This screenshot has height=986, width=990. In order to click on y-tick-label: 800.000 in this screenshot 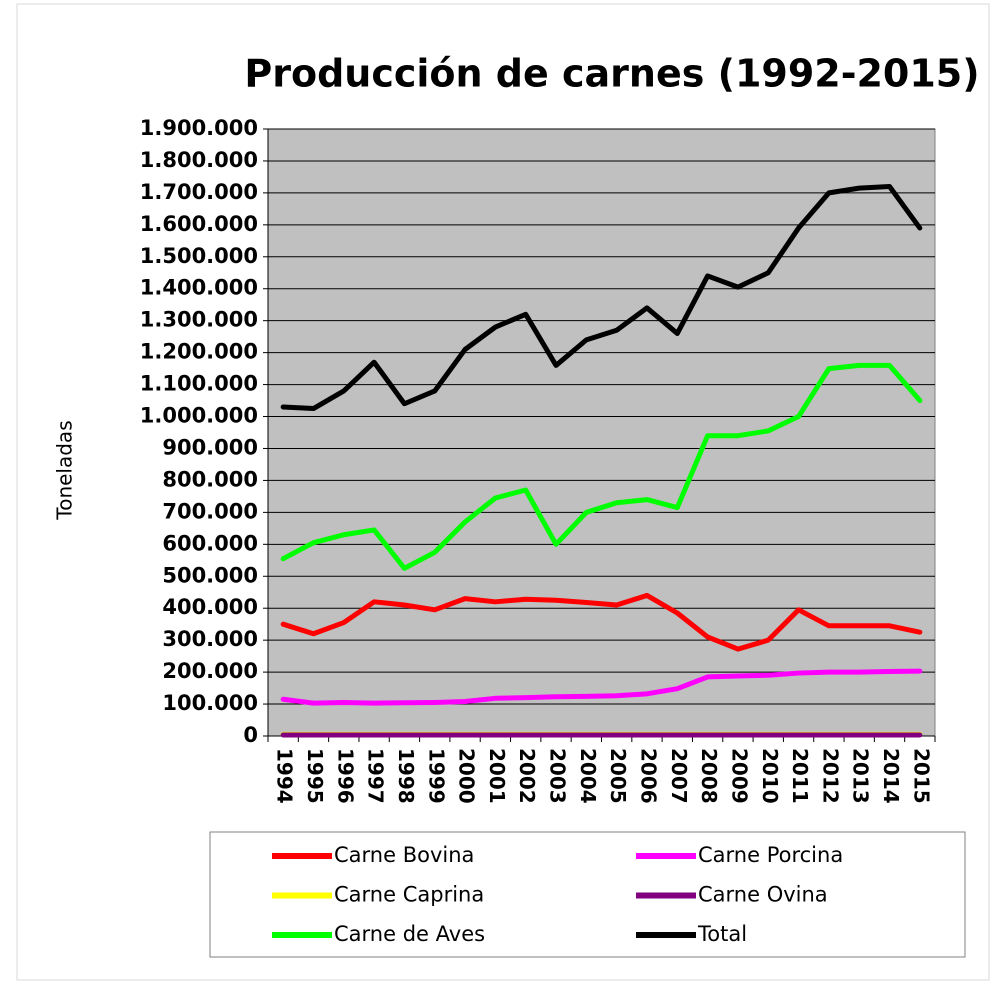, I will do `click(210, 479)`.